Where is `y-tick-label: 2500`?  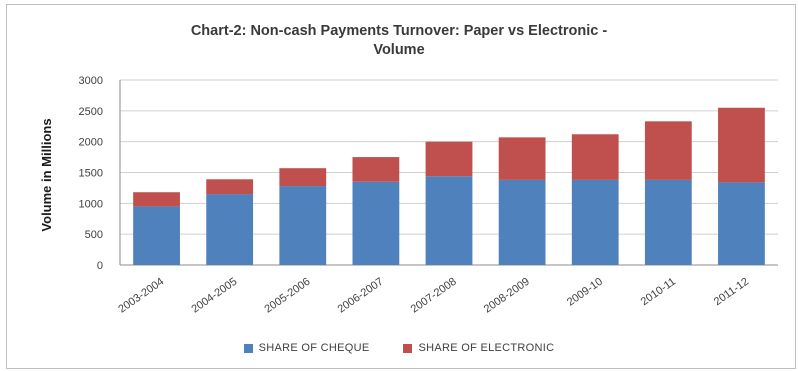 y-tick-label: 2500 is located at coordinates (91, 112).